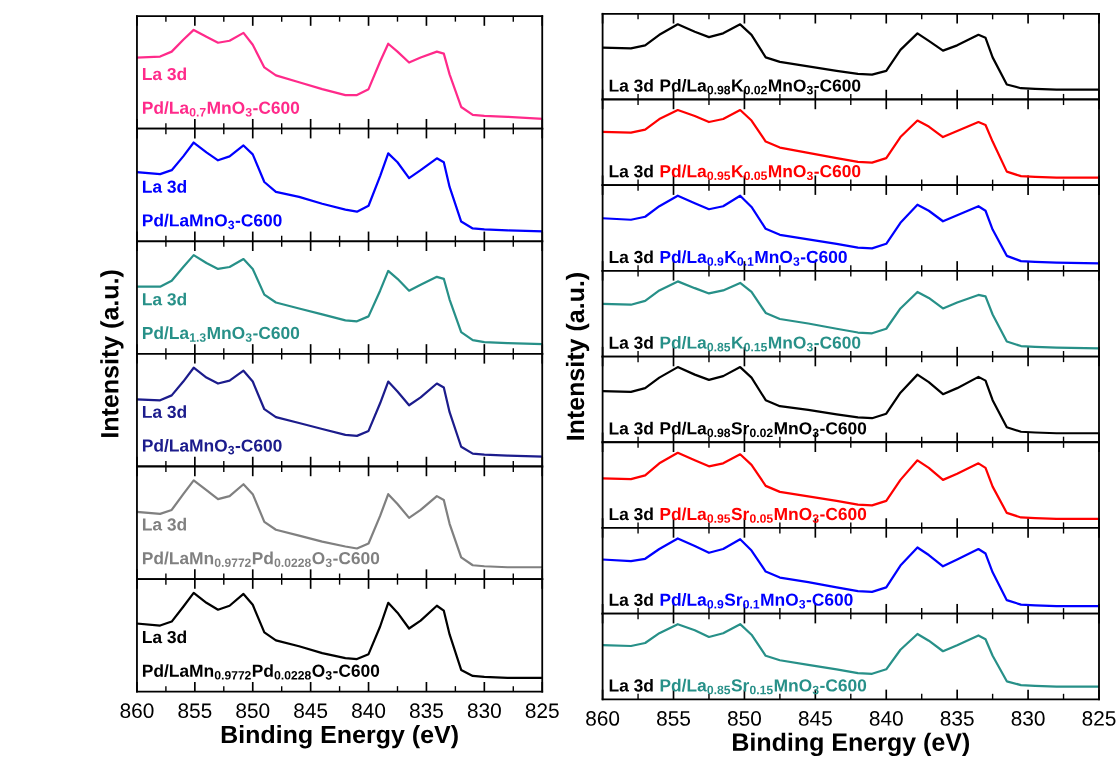 This screenshot has height=766, width=1118. Describe the element at coordinates (221, 109) in the screenshot. I see `annotation: Pd/La$_{0.7}$MnO$_{3}$-C600` at that location.